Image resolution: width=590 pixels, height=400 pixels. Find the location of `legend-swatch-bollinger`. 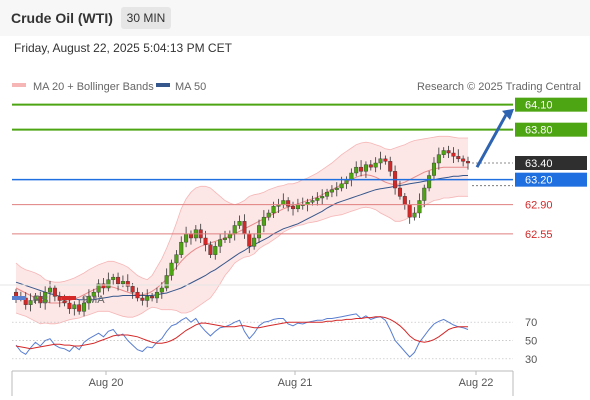

legend-swatch-bollinger is located at coordinates (19, 85).